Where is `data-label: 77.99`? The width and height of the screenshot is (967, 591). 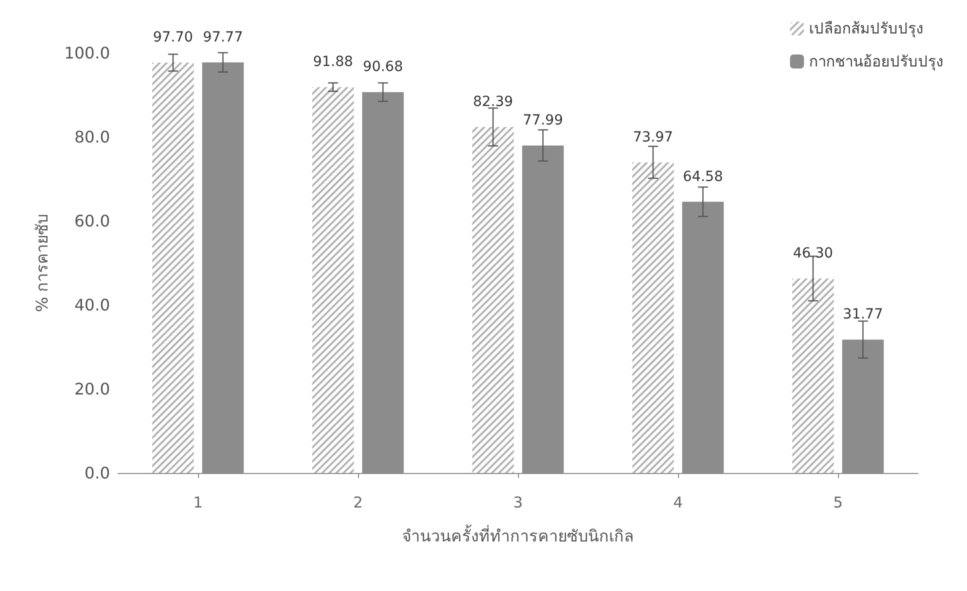
data-label: 77.99 is located at coordinates (543, 120).